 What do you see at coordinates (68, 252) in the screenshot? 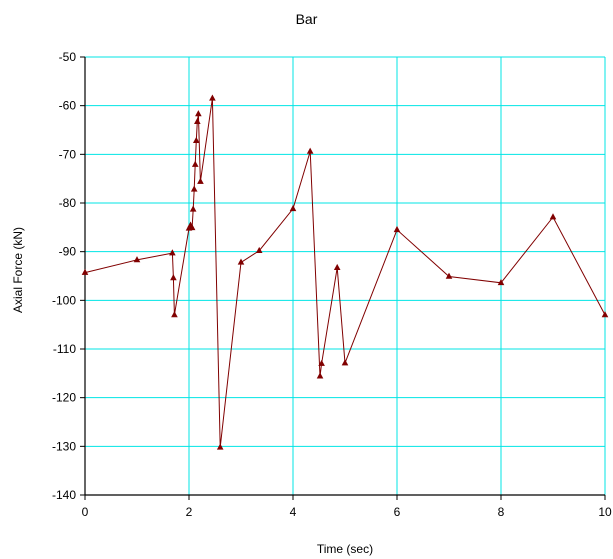
I see `y-tick-label: -90` at bounding box center [68, 252].